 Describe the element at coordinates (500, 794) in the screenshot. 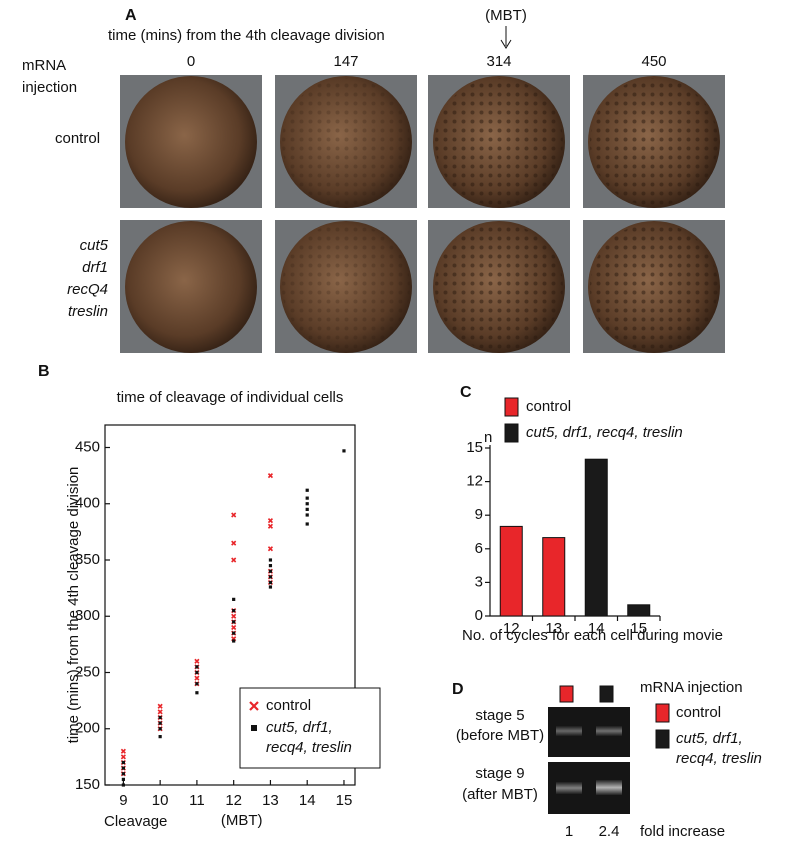

I see `stage-label: (after MBT)` at that location.